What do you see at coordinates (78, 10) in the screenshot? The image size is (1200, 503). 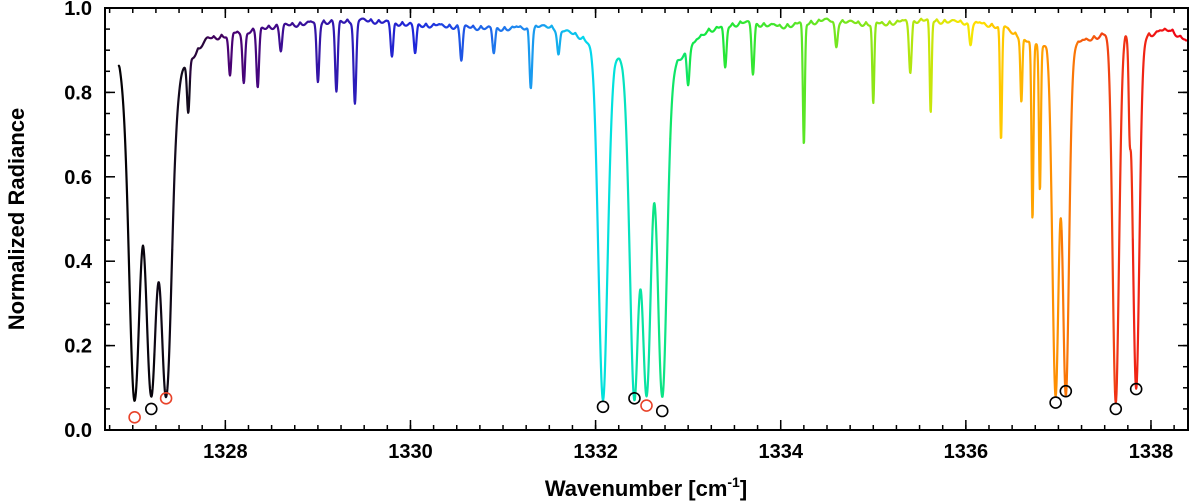 I see `y-tick-label: 1.0` at bounding box center [78, 10].